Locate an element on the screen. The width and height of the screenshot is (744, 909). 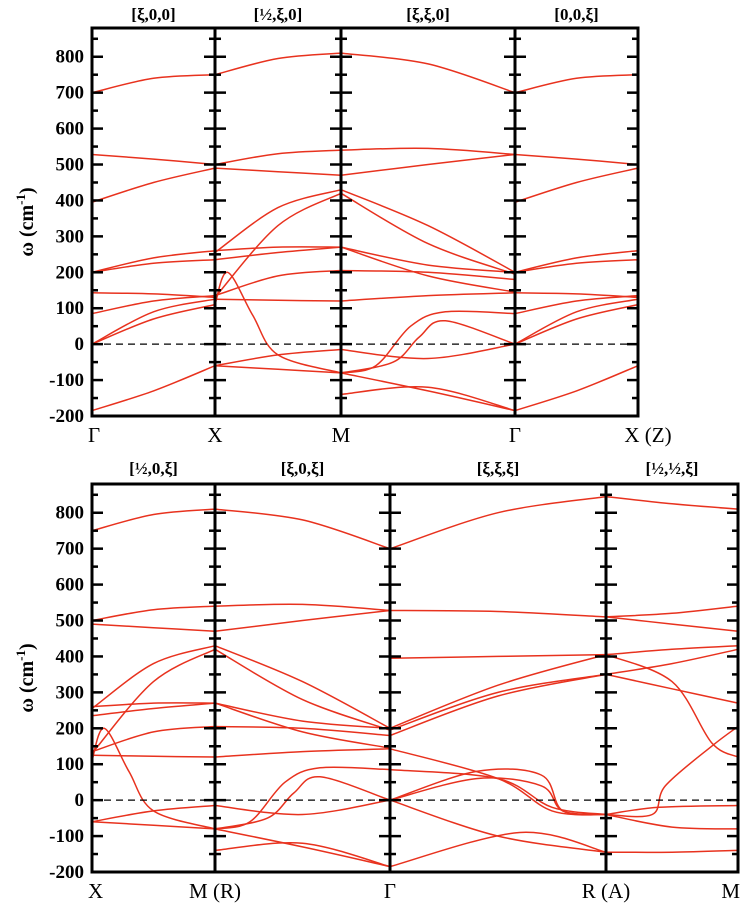
kpoint-label: X (Z) is located at coordinates (647, 435).